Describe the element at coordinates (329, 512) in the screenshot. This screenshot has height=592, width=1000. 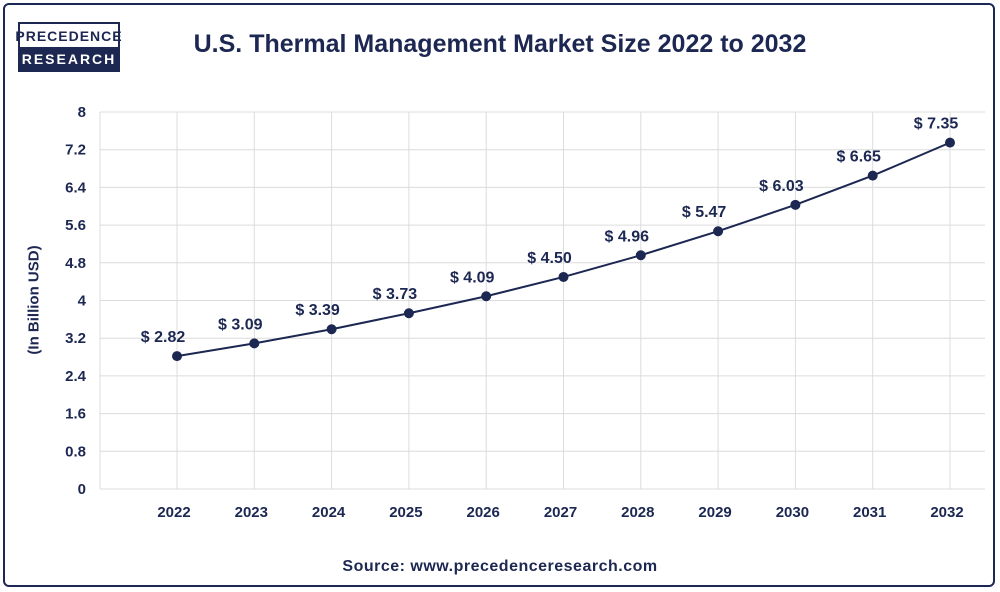
I see `x-tick-label: 2024` at that location.